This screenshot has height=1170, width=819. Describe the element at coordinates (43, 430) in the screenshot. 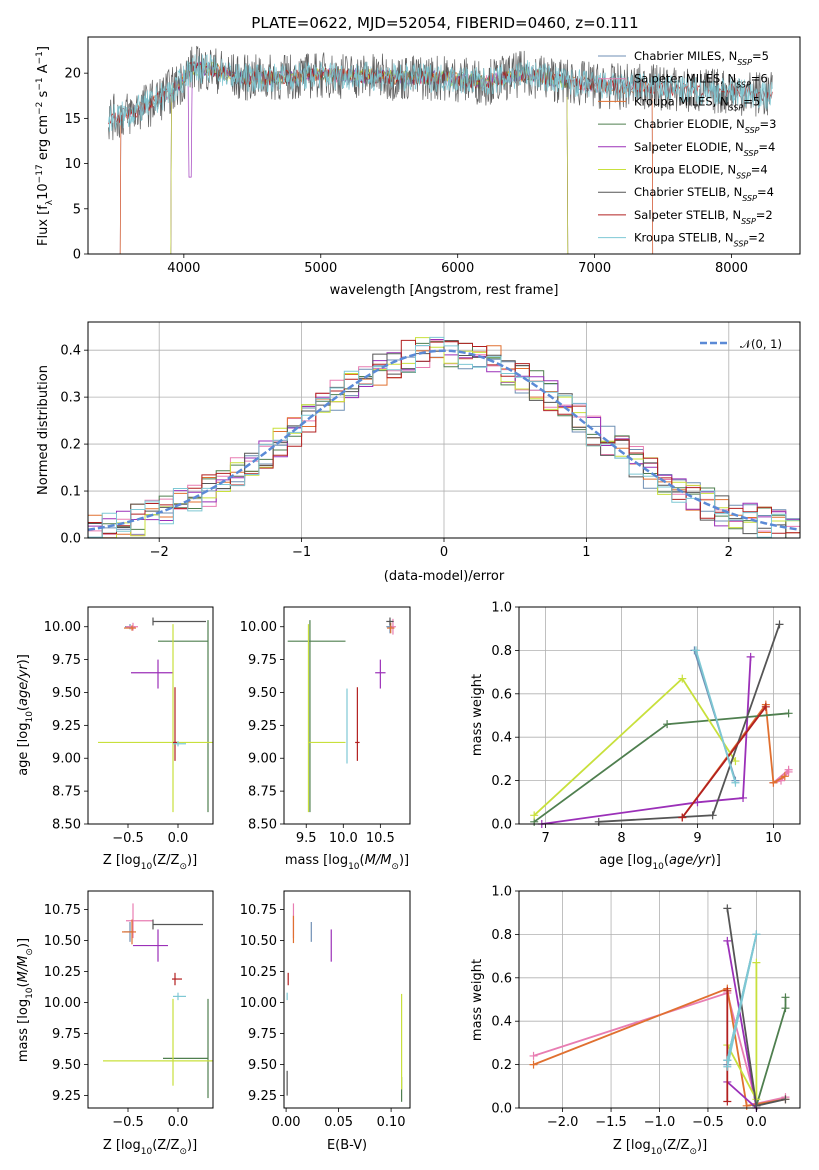

I see `residual-ylabel: Normed distribution` at that location.